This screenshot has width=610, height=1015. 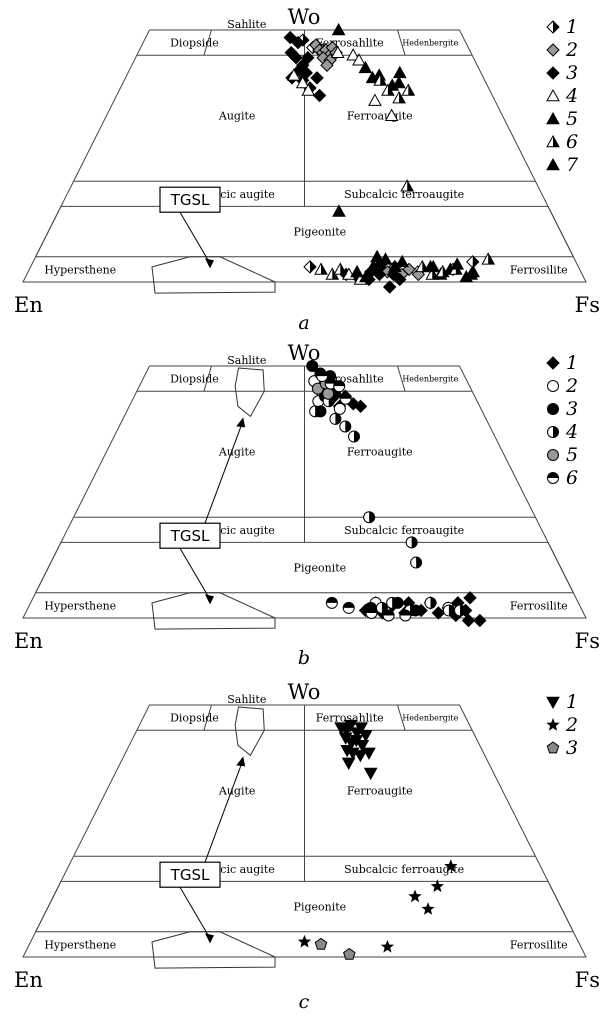 What do you see at coordinates (28, 641) in the screenshot?
I see `vertex-label-en: En` at bounding box center [28, 641].